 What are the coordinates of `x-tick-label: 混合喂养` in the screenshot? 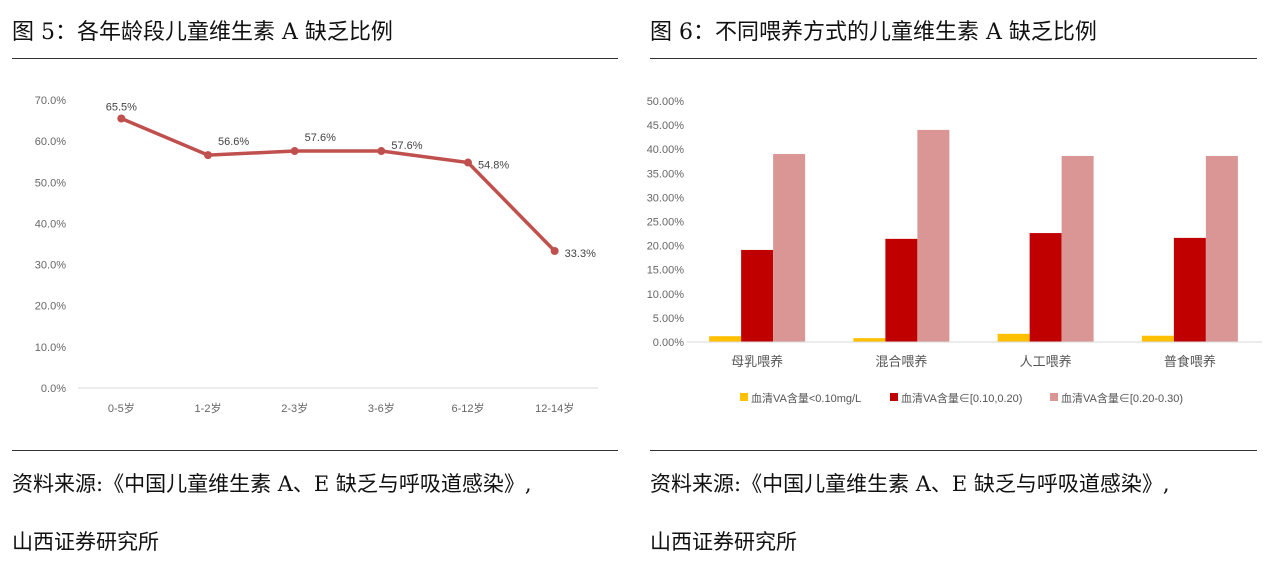 It's located at (901, 361).